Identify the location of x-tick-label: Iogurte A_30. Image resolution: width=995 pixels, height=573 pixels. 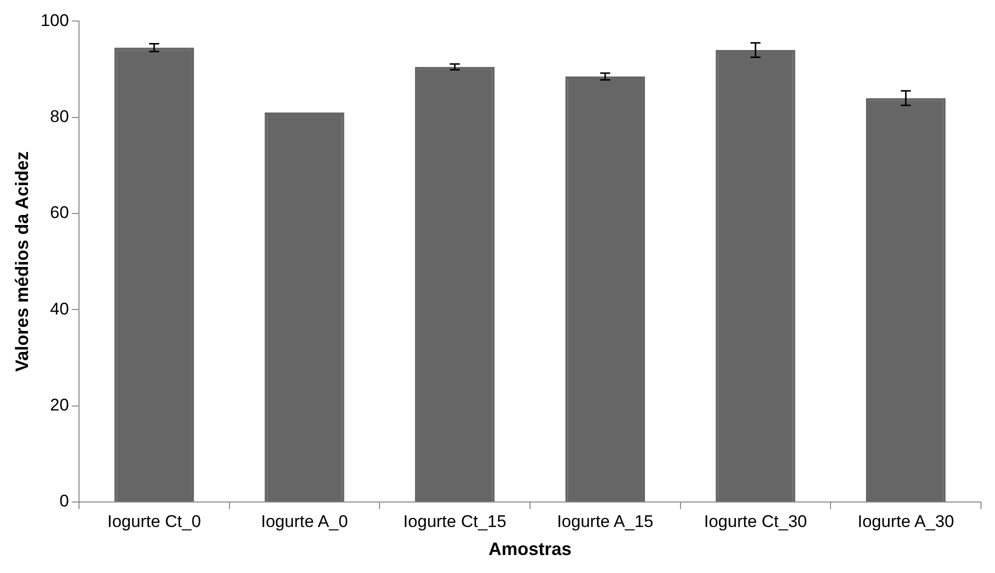
(906, 521).